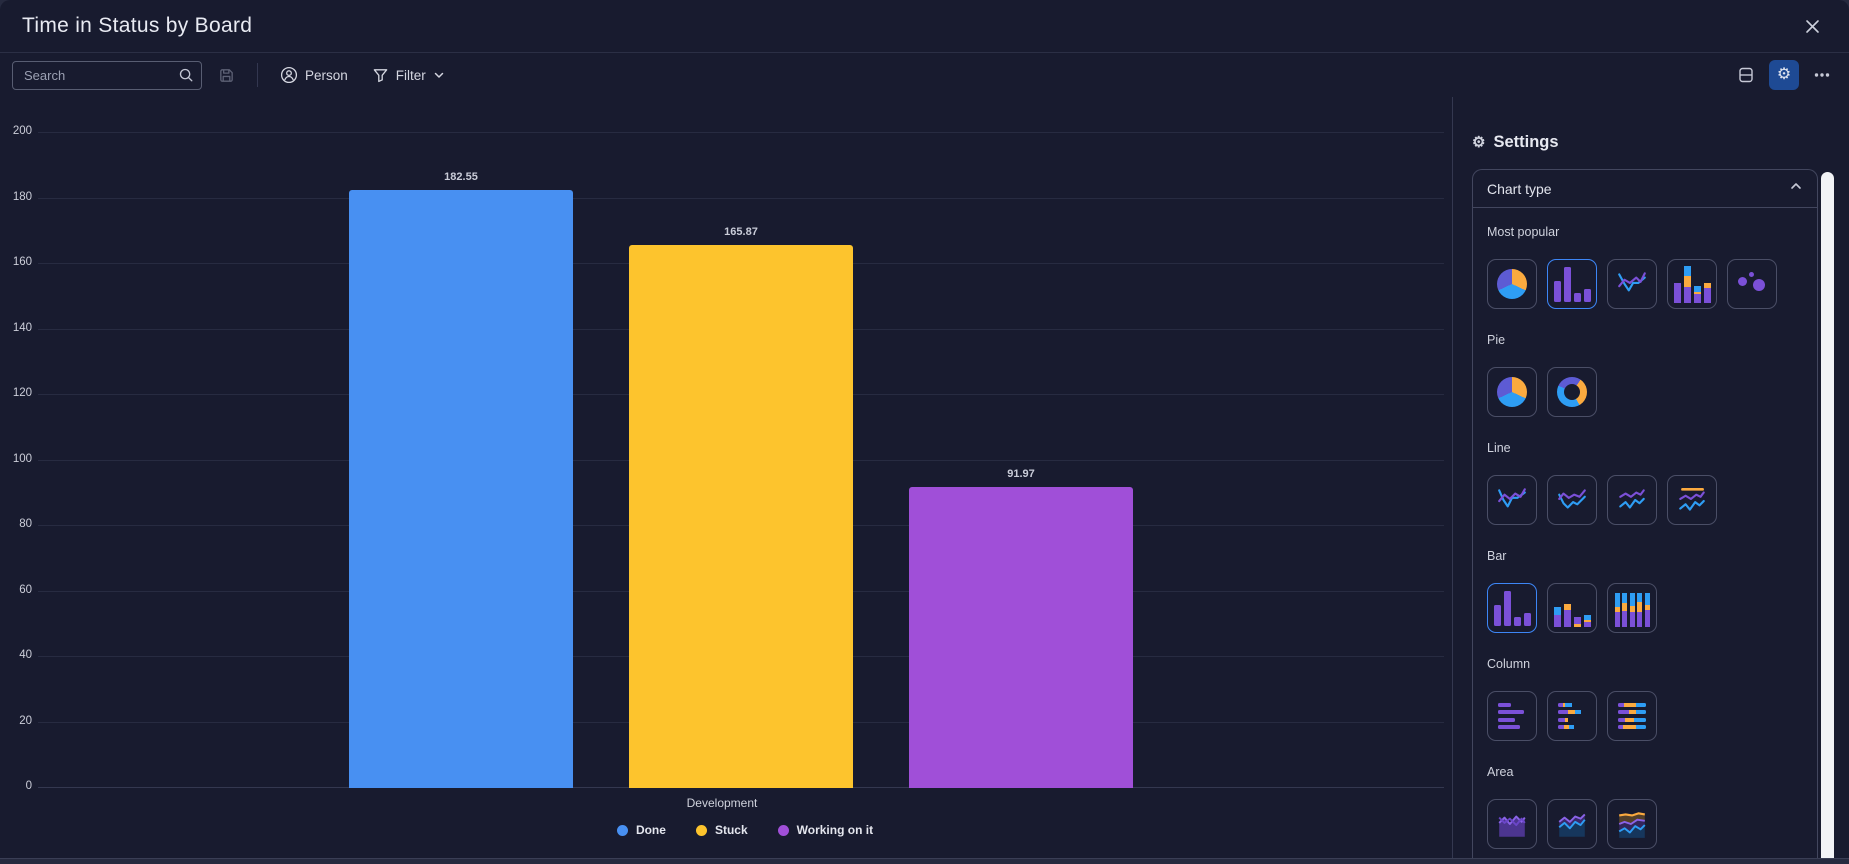  Describe the element at coordinates (1021, 628) in the screenshot. I see `bar-working-on-it: 91.97` at that location.